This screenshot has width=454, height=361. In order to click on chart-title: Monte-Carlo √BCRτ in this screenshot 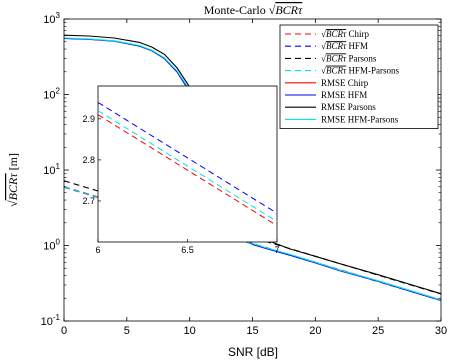, I will do `click(253, 10)`.